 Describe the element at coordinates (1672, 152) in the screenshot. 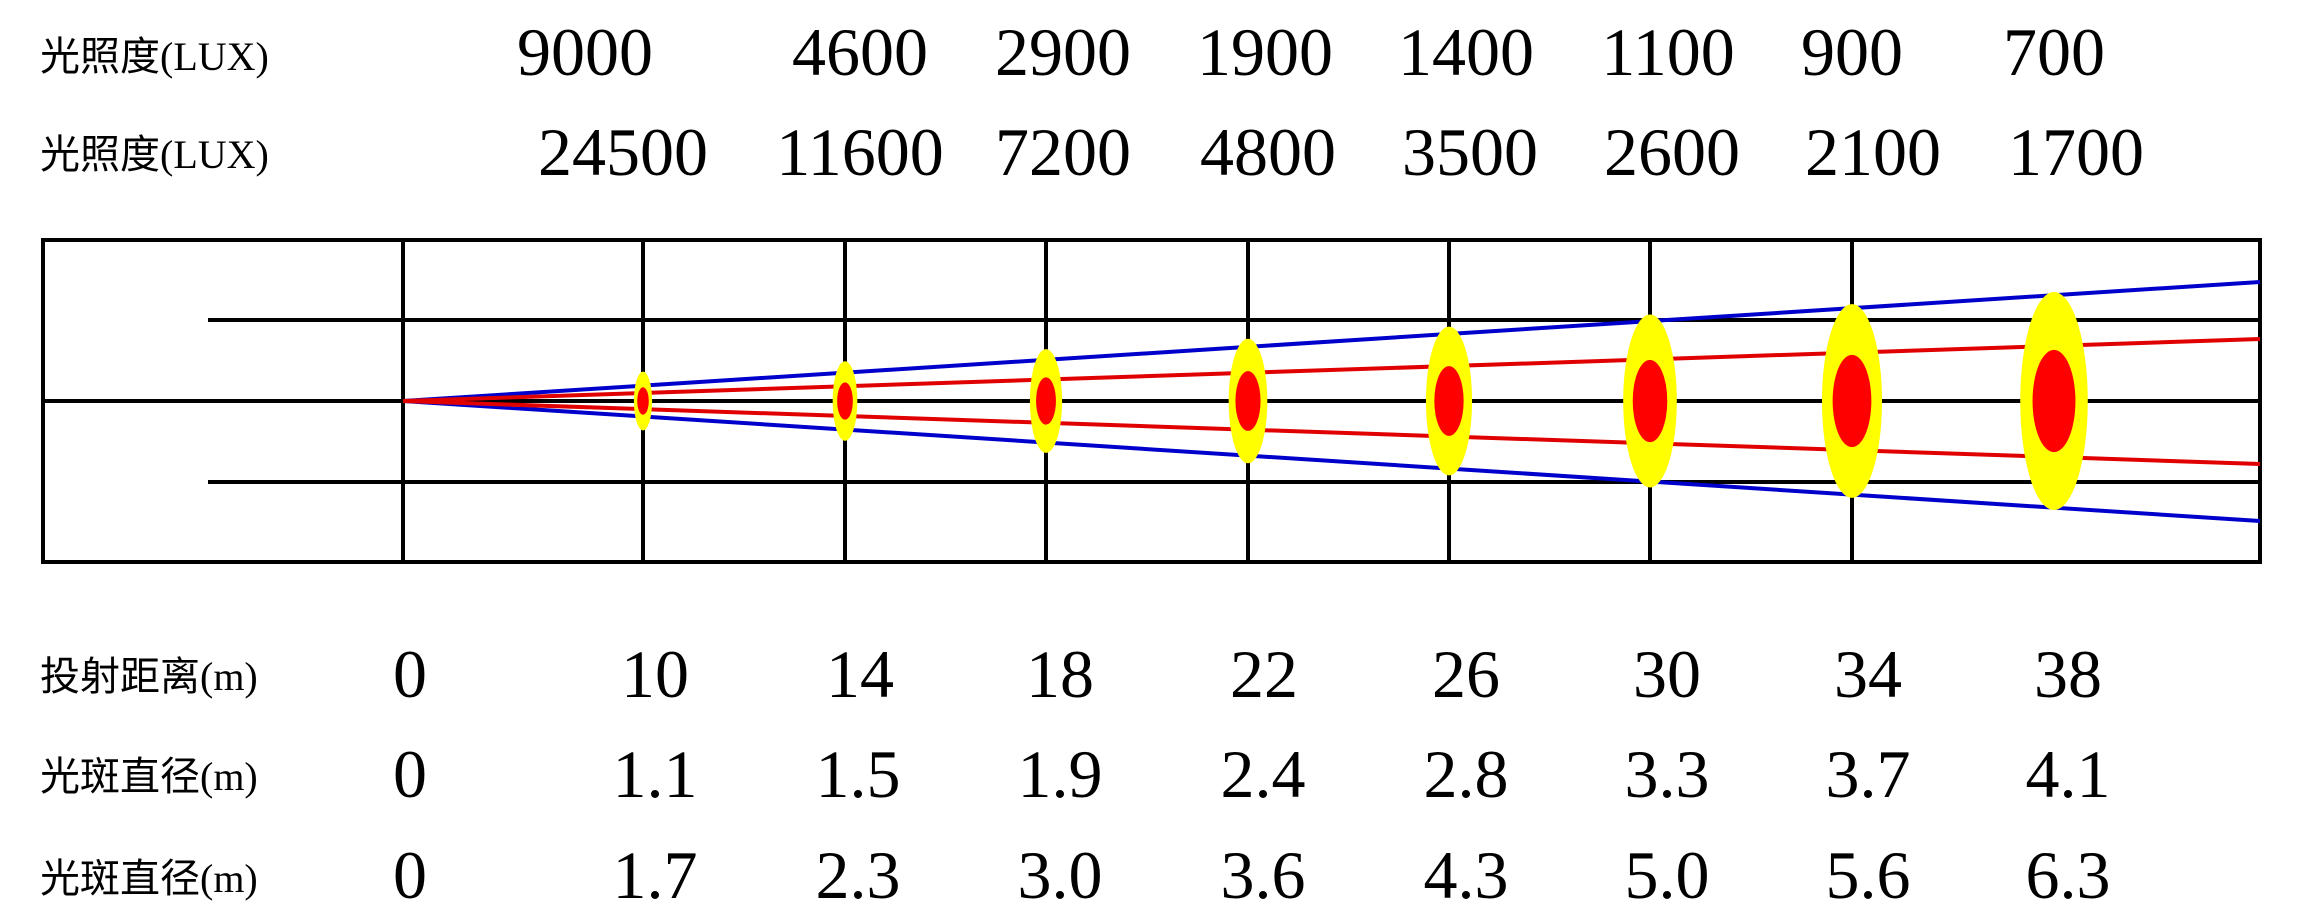

I see `lux-wide-value: 2600` at that location.